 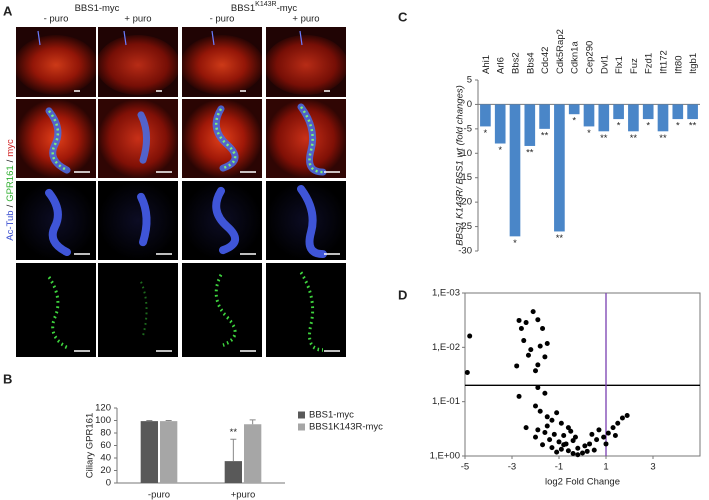 I want to click on column-label: - puro, so click(x=56, y=19).